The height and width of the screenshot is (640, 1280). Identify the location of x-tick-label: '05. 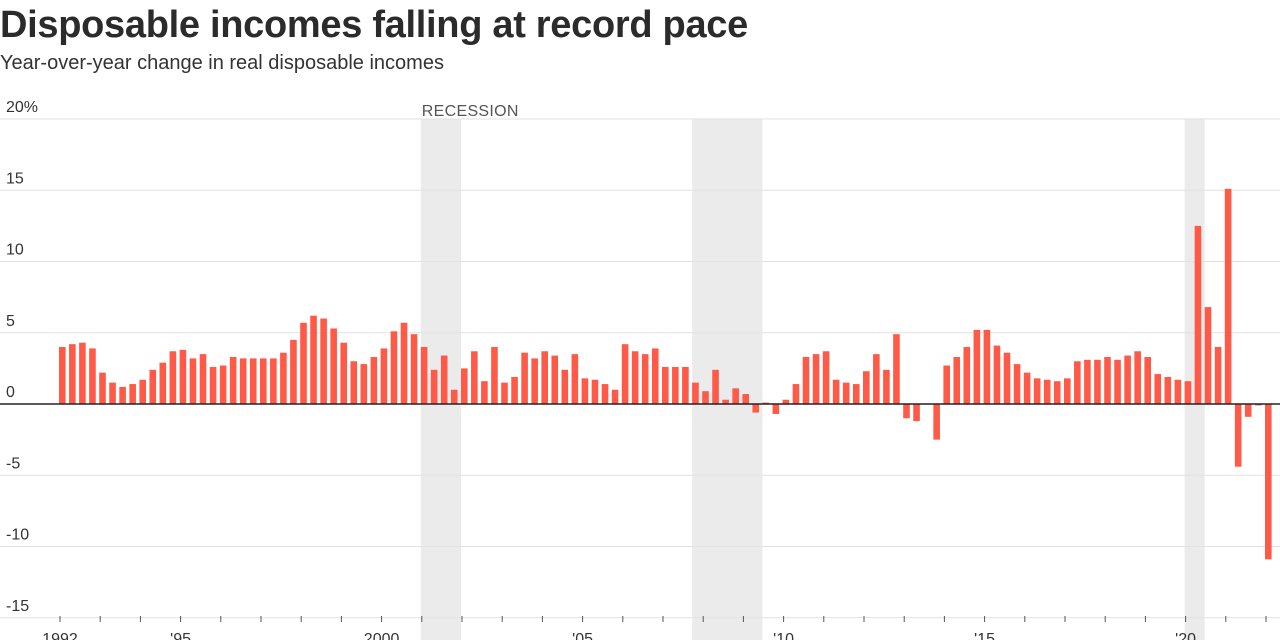
(582, 635).